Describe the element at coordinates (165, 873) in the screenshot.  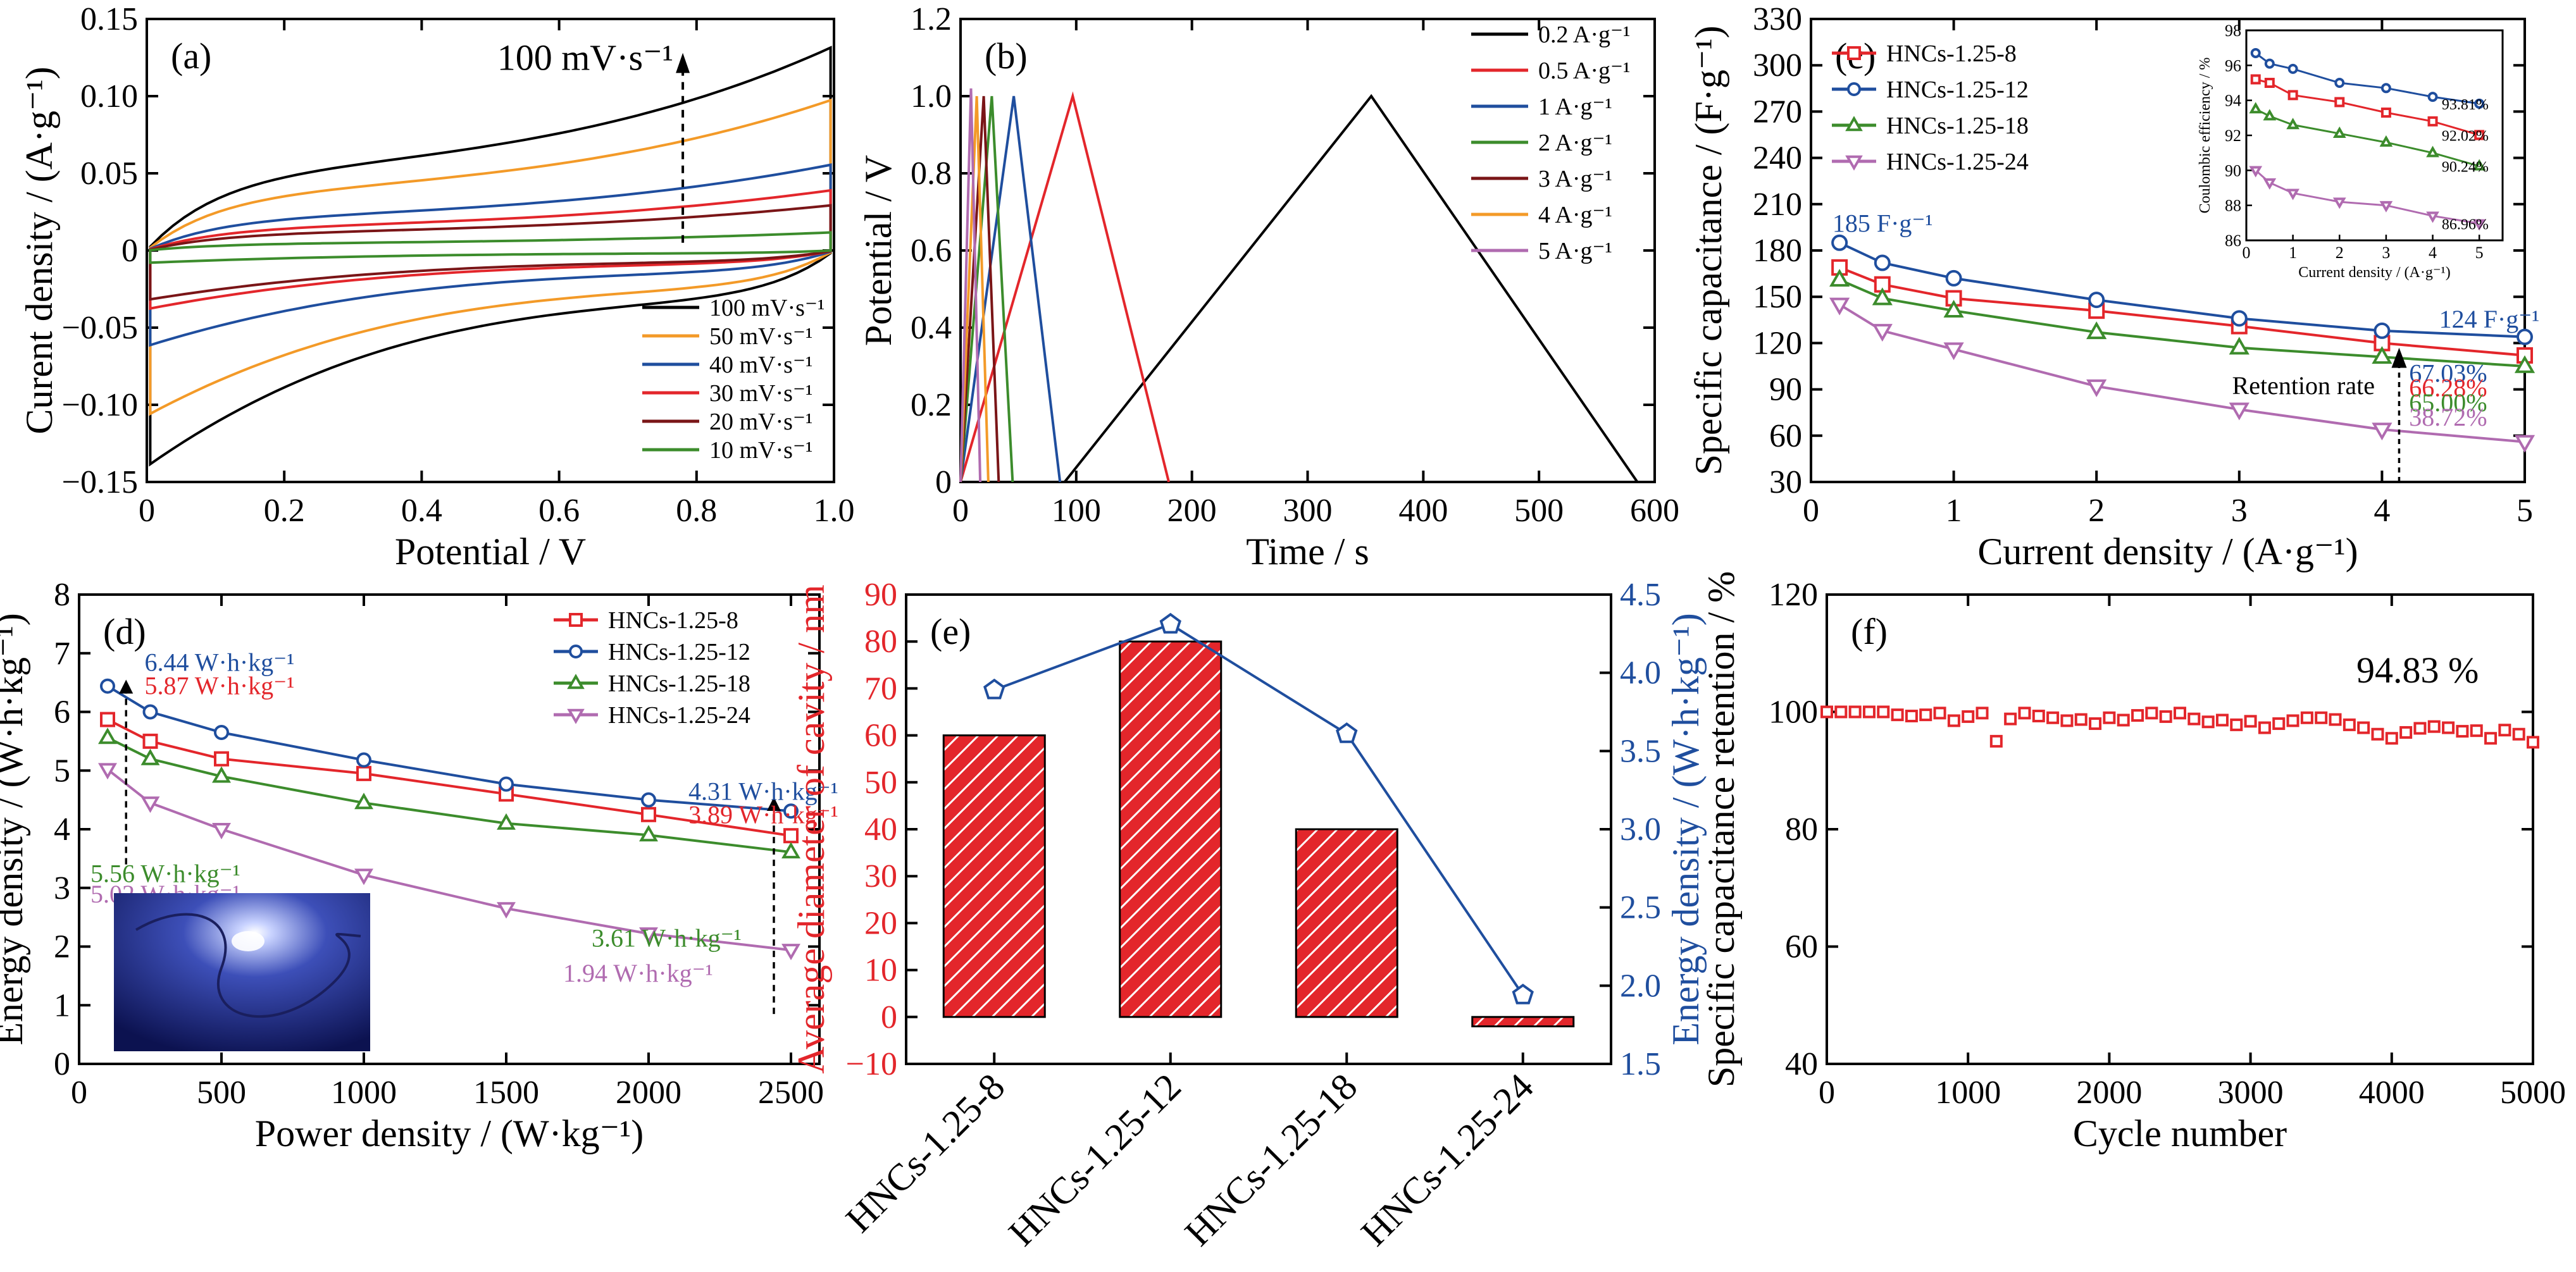
I see `energy-value-label: 5.56 W·h·kg⁻¹` at that location.